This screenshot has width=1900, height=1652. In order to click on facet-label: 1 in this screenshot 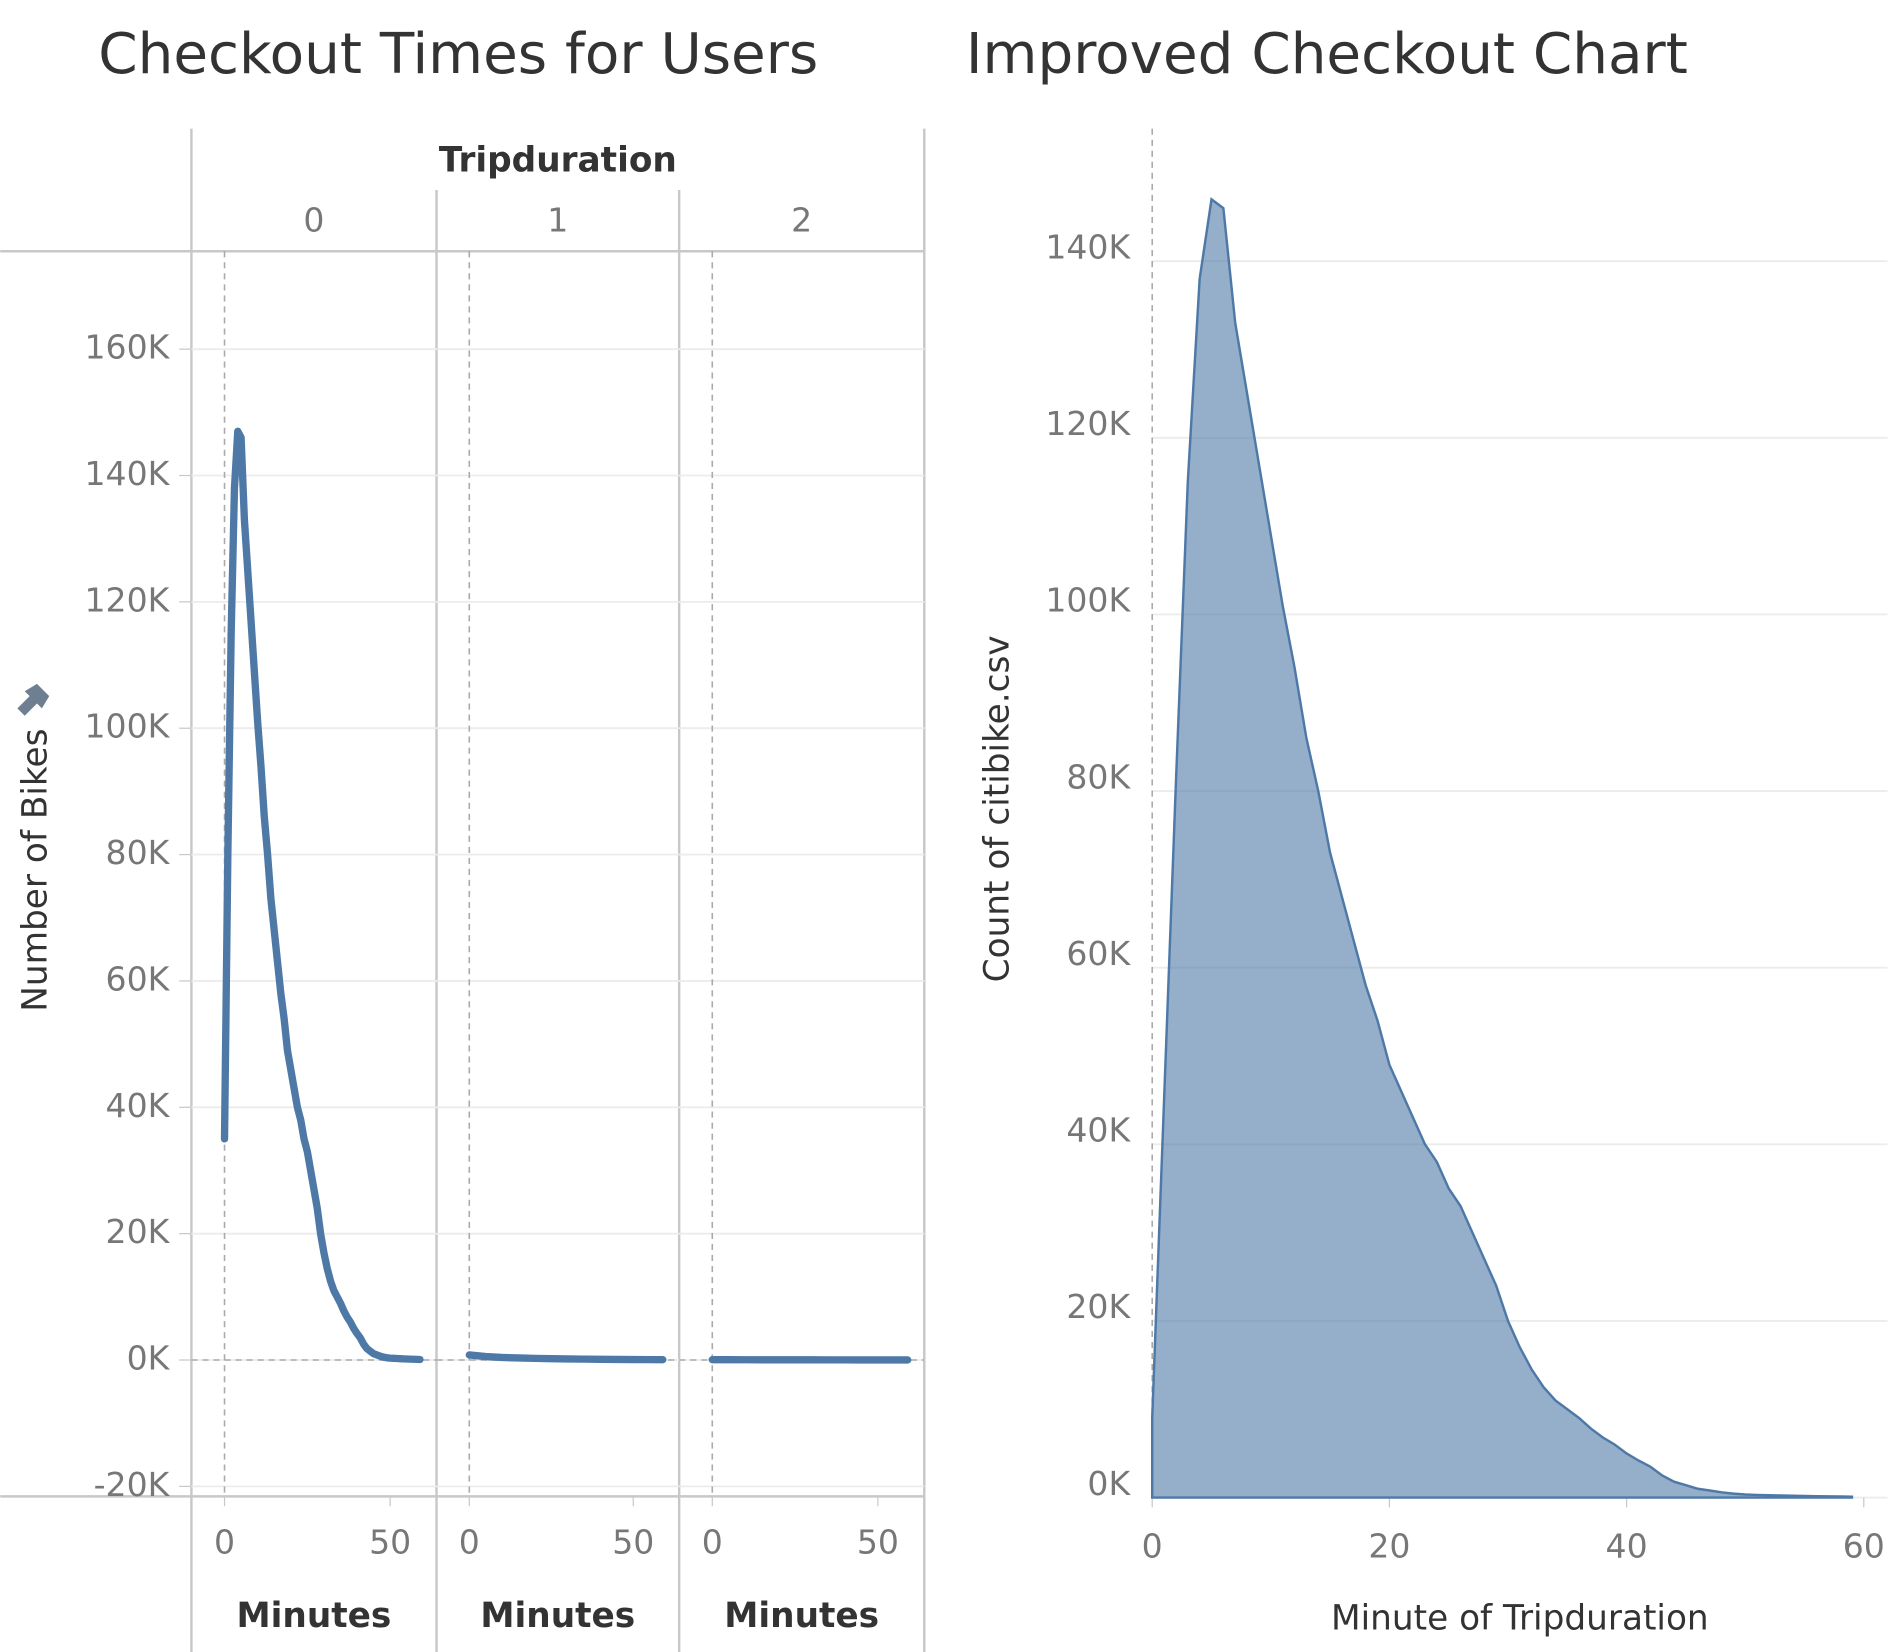, I will do `click(557, 219)`.